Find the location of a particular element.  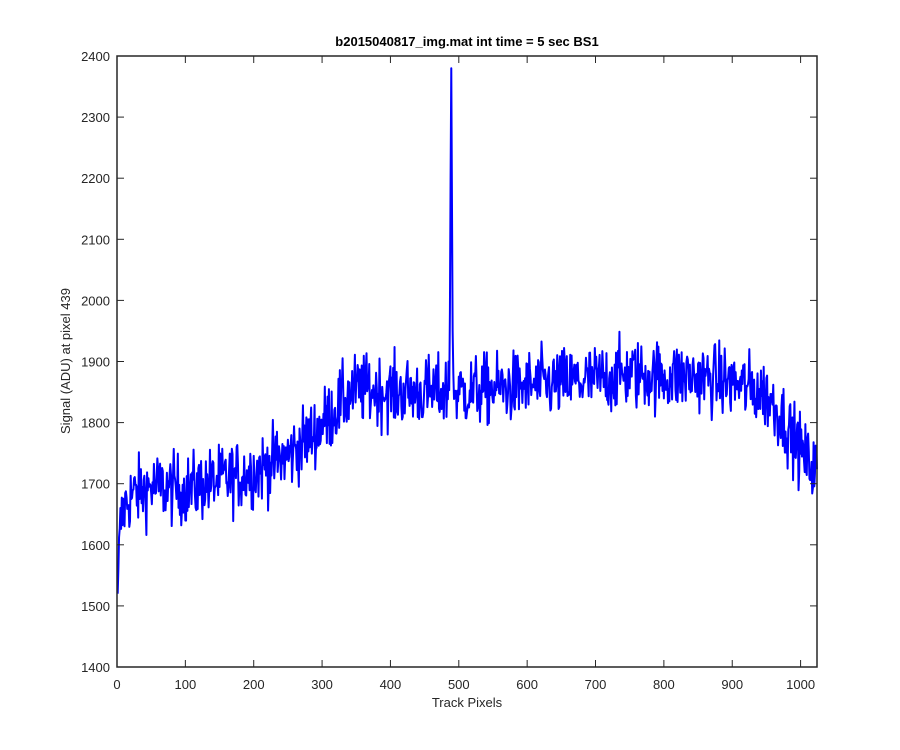

x-tick-label: 300 is located at coordinates (322, 684).